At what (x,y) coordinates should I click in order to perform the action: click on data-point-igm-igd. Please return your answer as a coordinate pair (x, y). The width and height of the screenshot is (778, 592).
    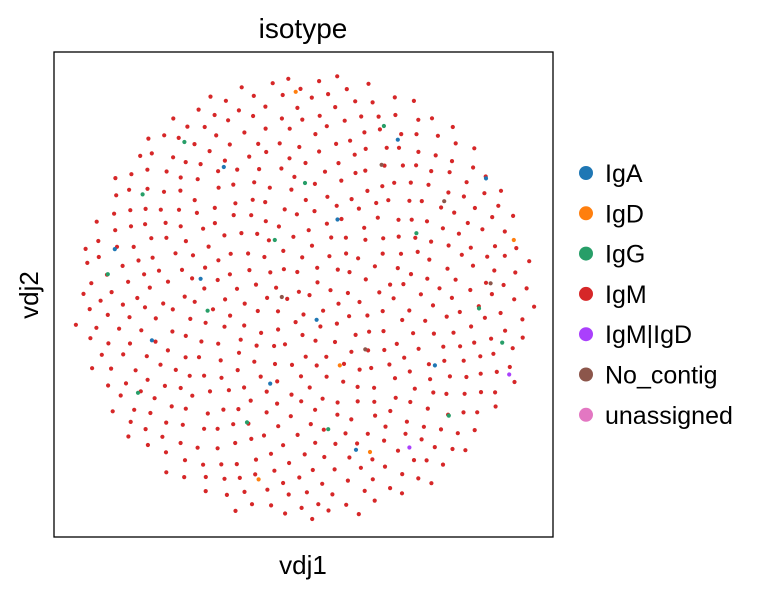
    Looking at the image, I should click on (409, 447).